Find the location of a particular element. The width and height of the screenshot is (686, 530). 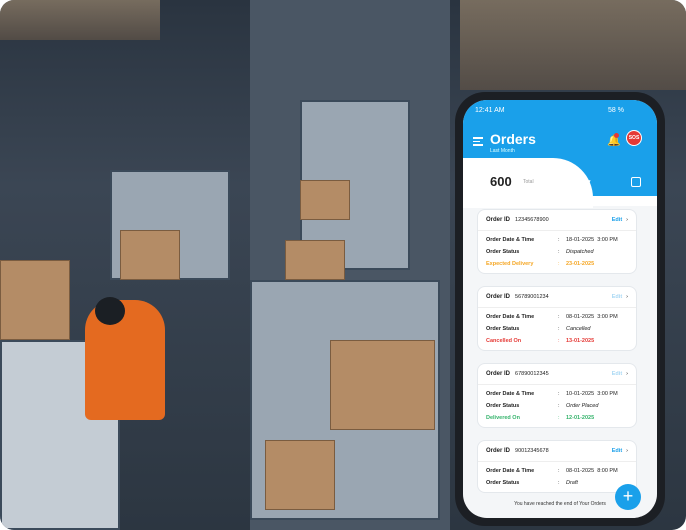

order-status-row: Order Status: Draft is located at coordinates (557, 483).